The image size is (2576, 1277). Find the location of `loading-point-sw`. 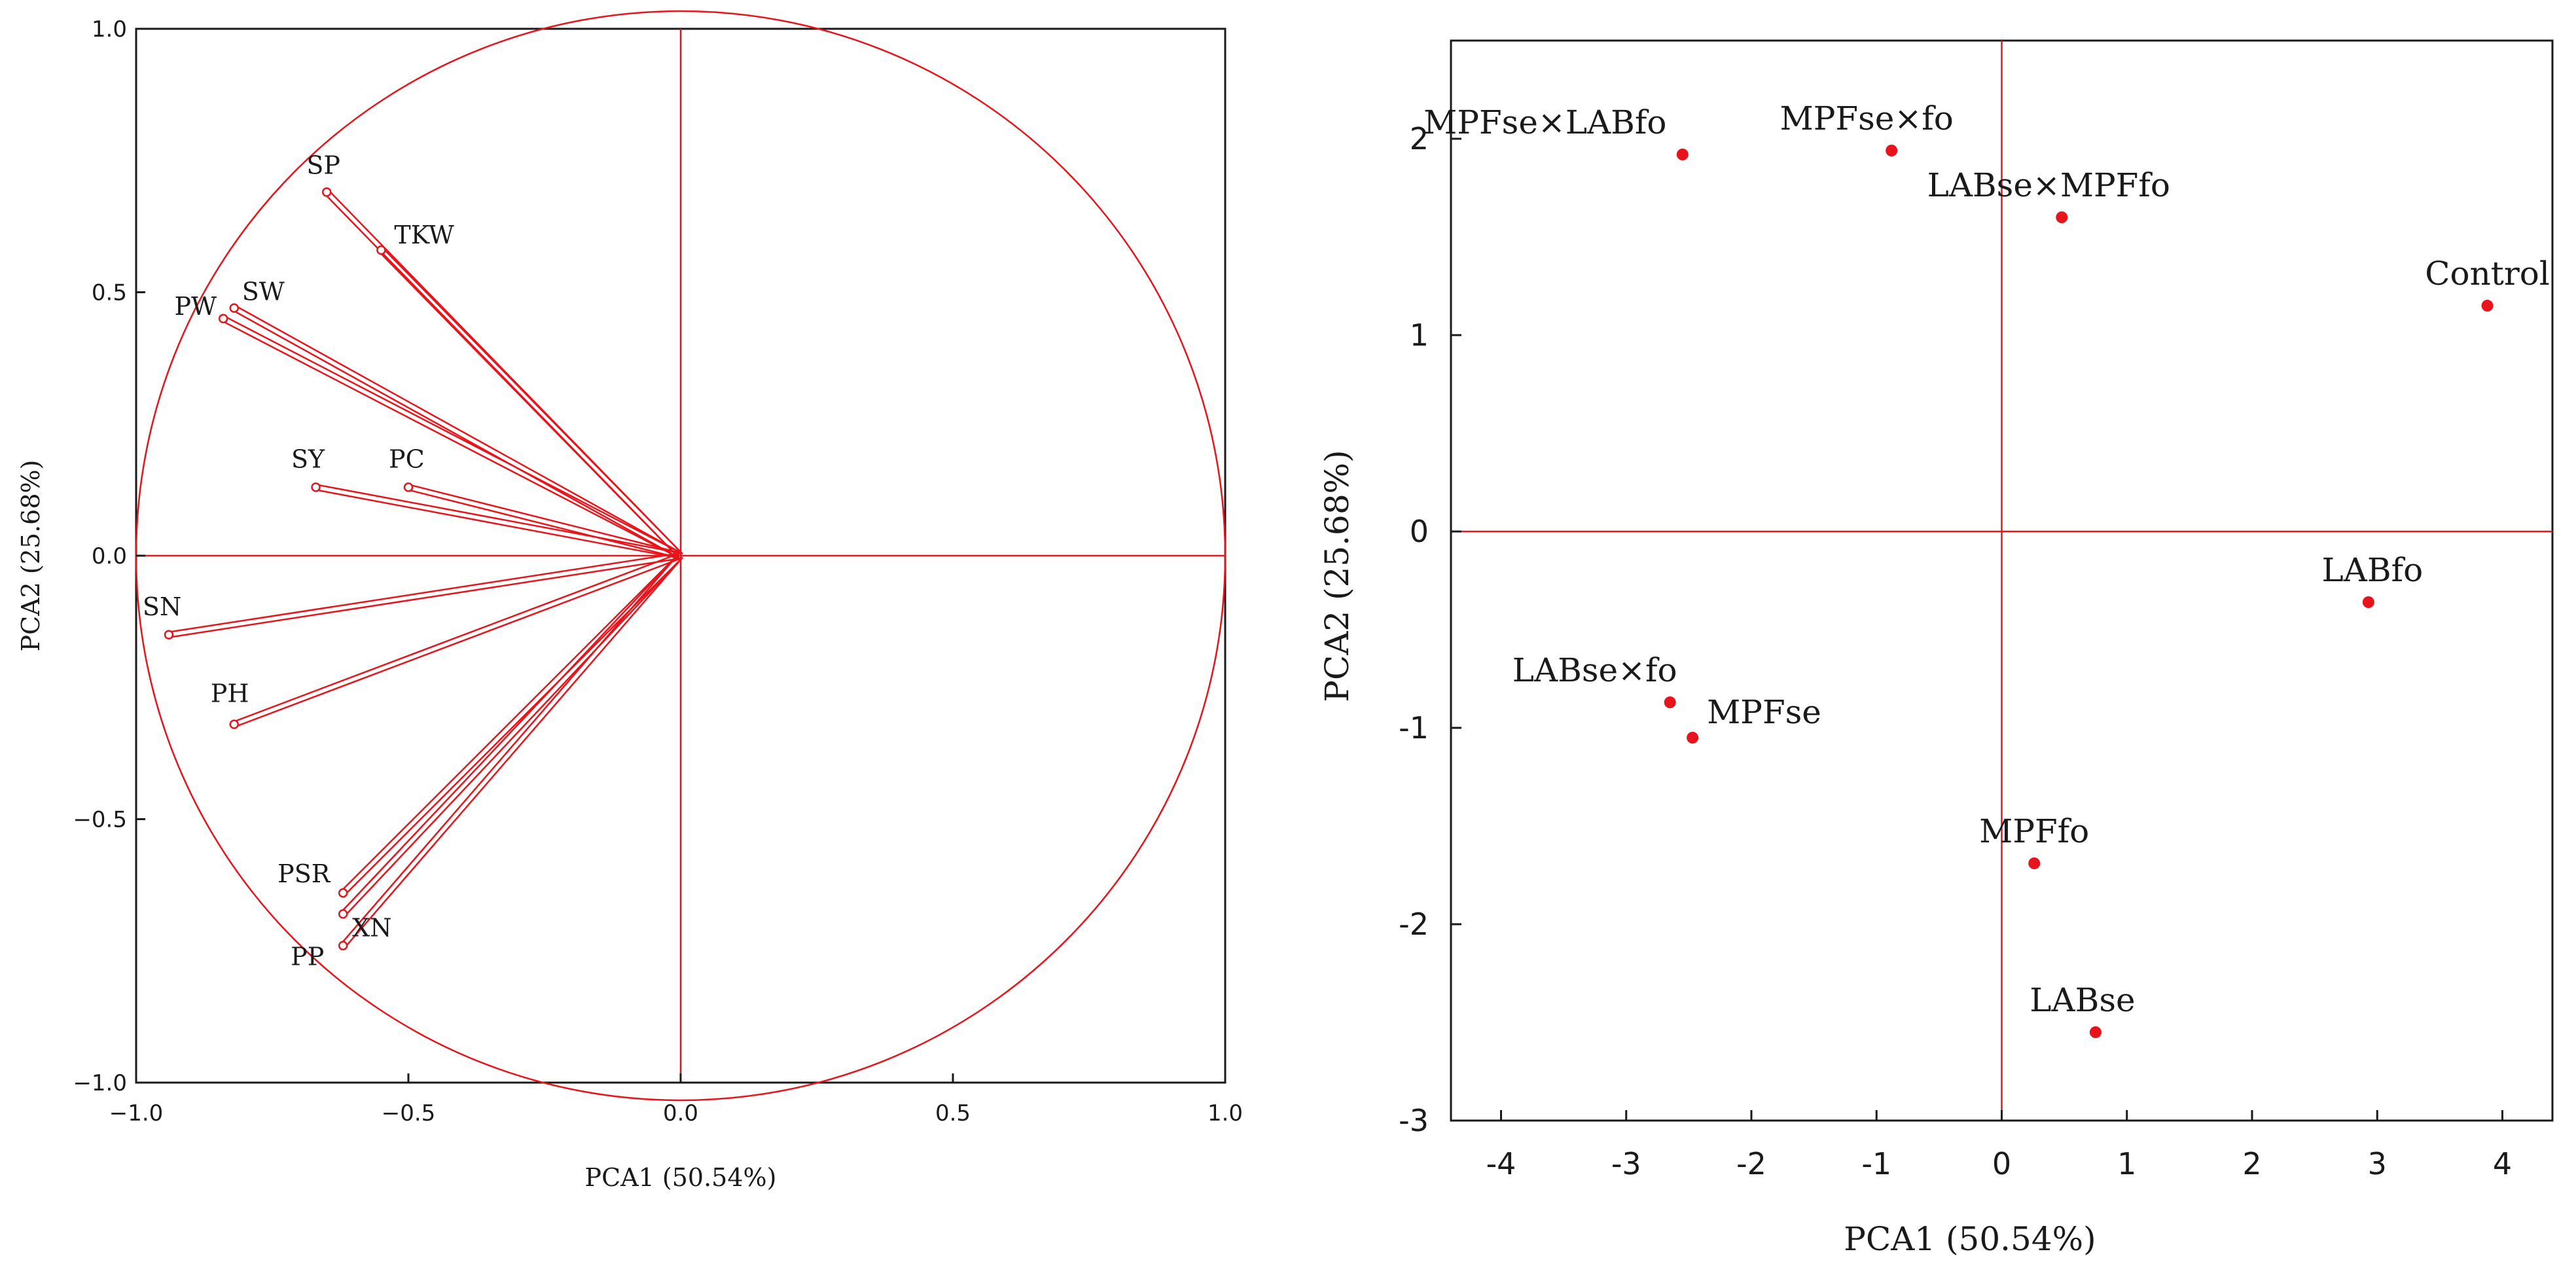

loading-point-sw is located at coordinates (234, 308).